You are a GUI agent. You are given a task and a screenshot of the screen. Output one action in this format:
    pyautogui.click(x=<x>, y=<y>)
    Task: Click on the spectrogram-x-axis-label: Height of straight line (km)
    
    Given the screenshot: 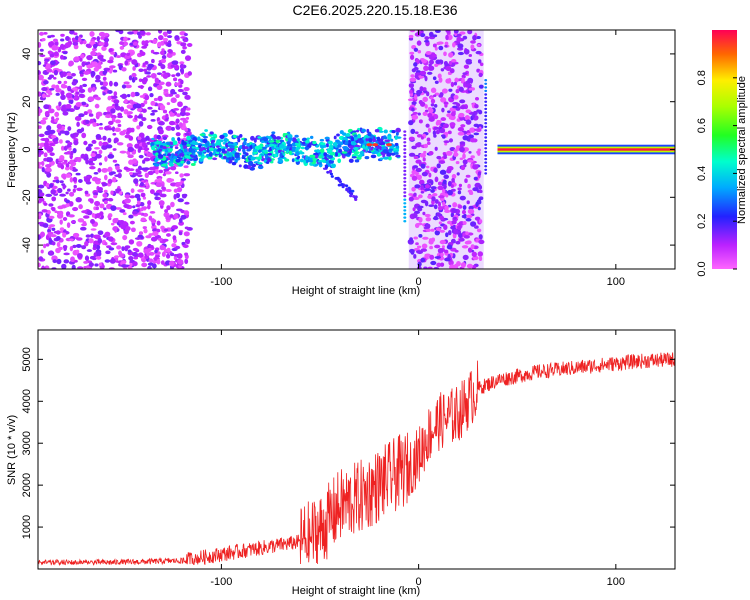 What is the action you would take?
    pyautogui.click(x=356, y=291)
    